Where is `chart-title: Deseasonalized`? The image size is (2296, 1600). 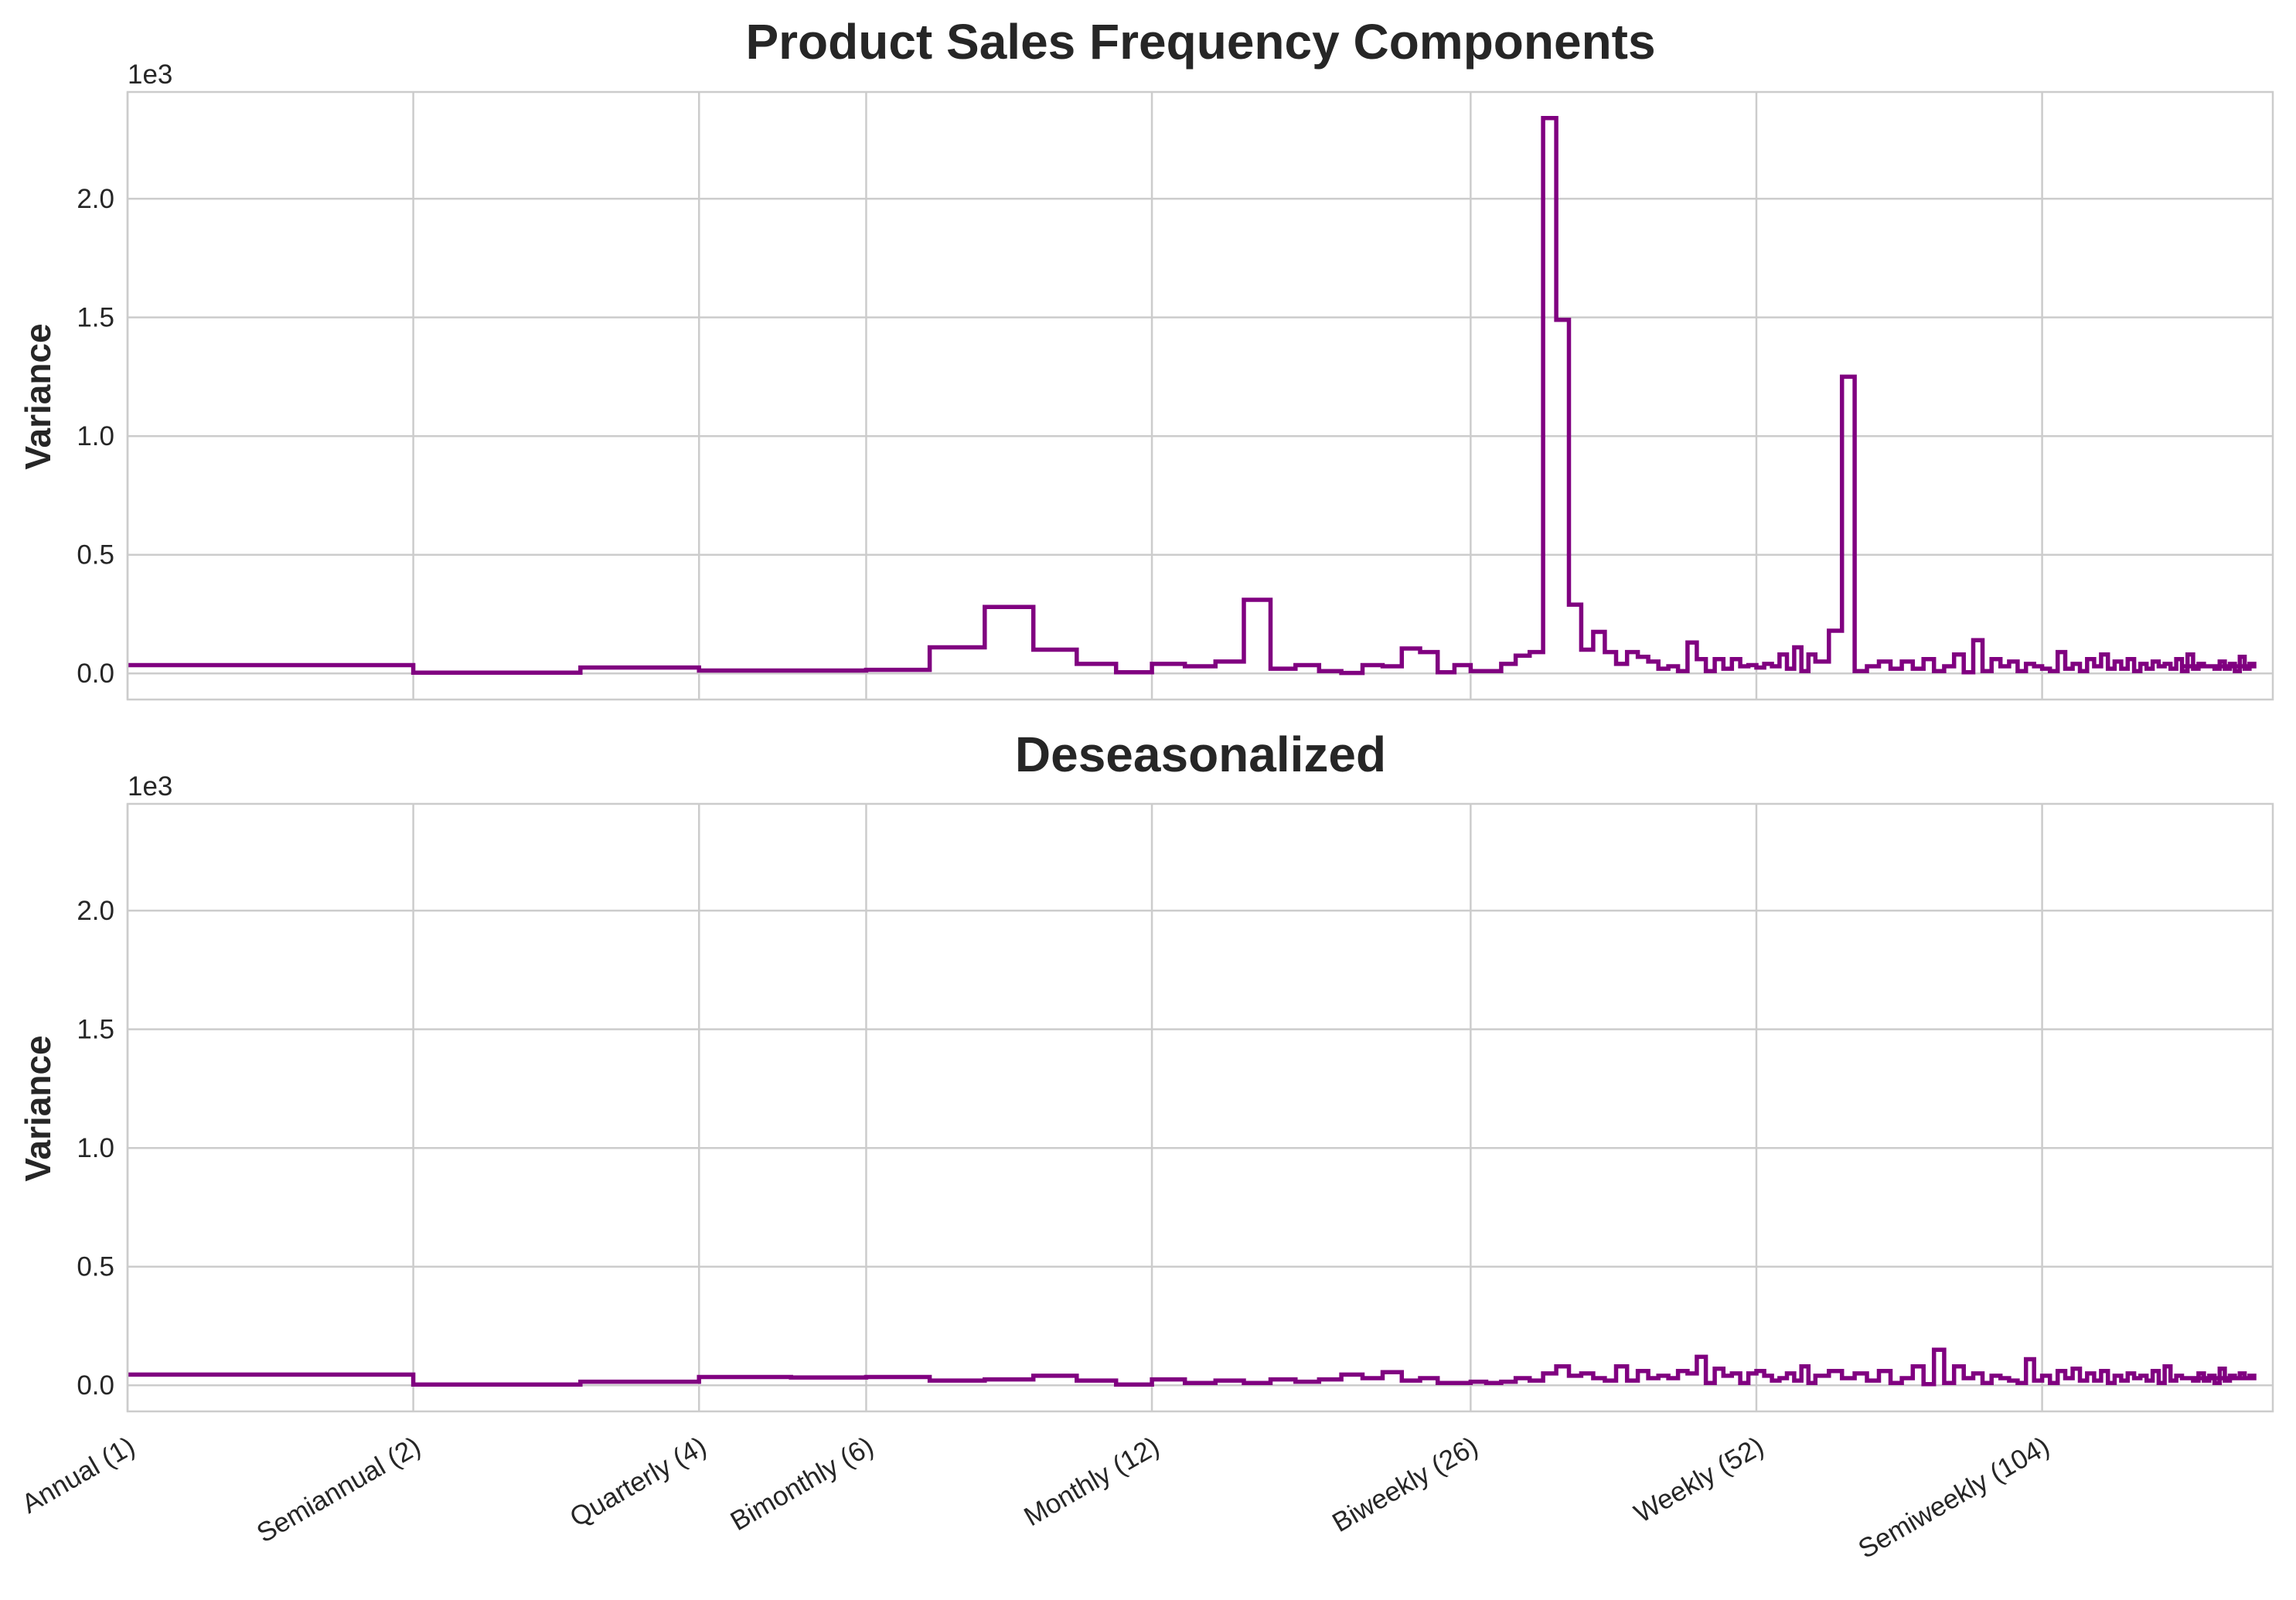 chart-title: Deseasonalized is located at coordinates (1200, 754).